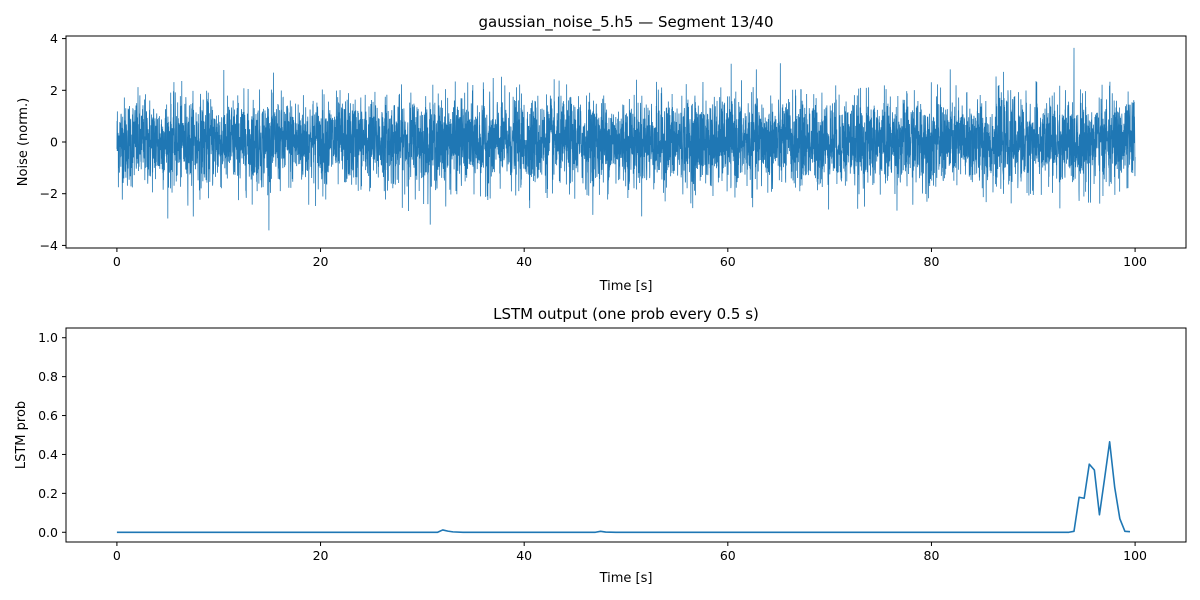 This screenshot has width=1200, height=600. I want to click on y-tick-label: 0.8, so click(48, 376).